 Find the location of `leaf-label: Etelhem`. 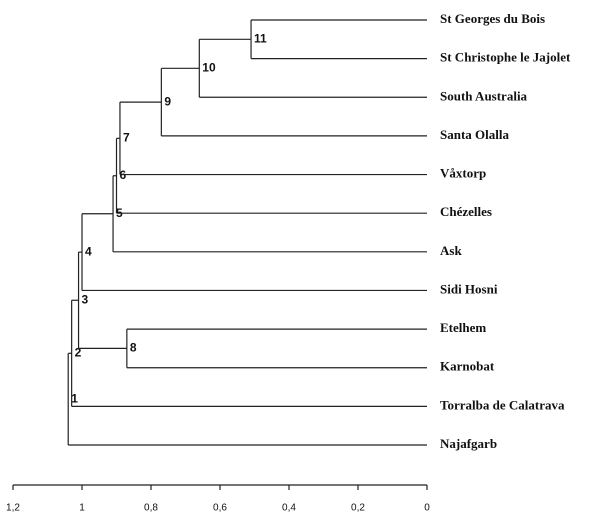

leaf-label: Etelhem is located at coordinates (463, 327).